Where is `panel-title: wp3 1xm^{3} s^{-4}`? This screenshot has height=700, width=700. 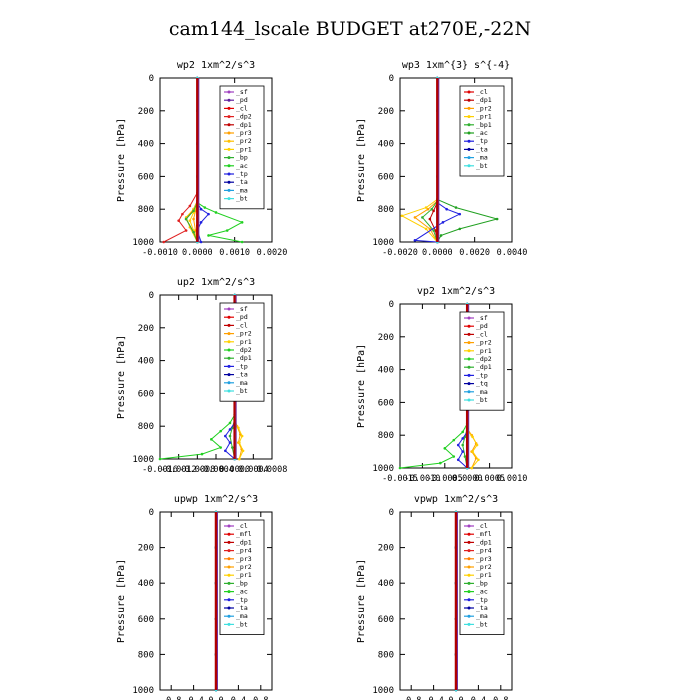 panel-title: wp3 1xm^{3} s^{-4} is located at coordinates (456, 65).